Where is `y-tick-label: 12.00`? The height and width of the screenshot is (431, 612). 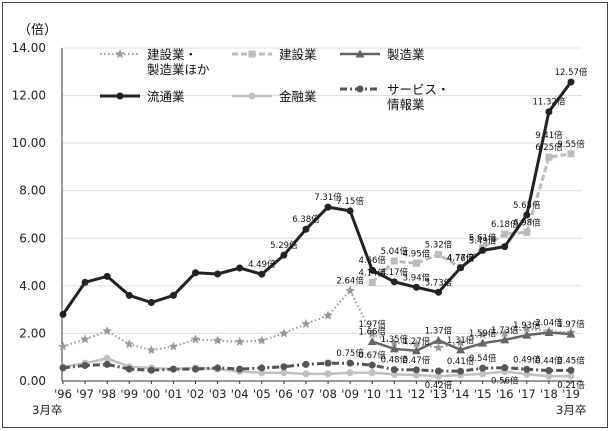 y-tick-label: 12.00 is located at coordinates (29, 96).